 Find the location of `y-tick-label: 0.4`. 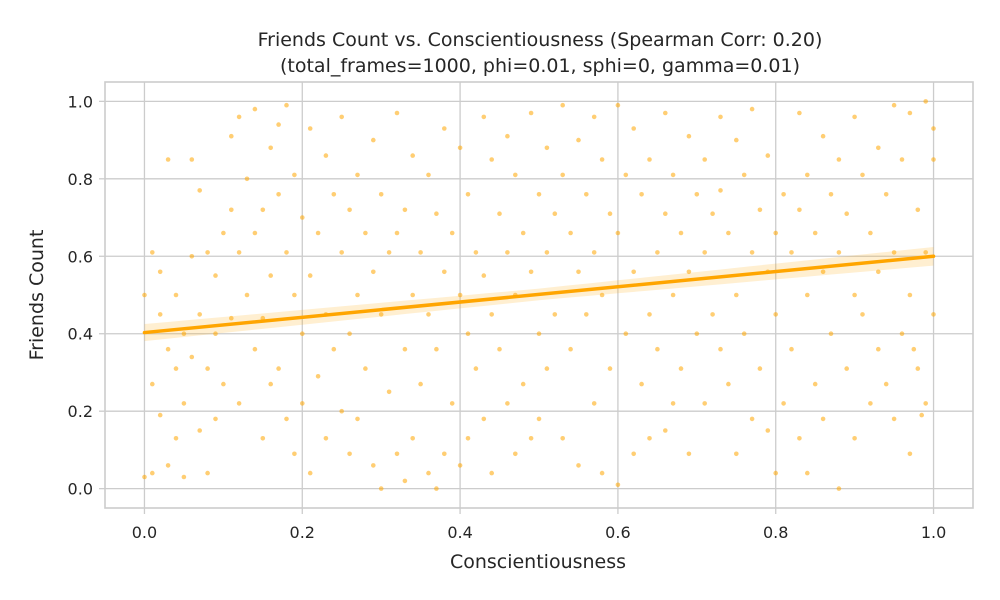

y-tick-label: 0.4 is located at coordinates (80, 334).